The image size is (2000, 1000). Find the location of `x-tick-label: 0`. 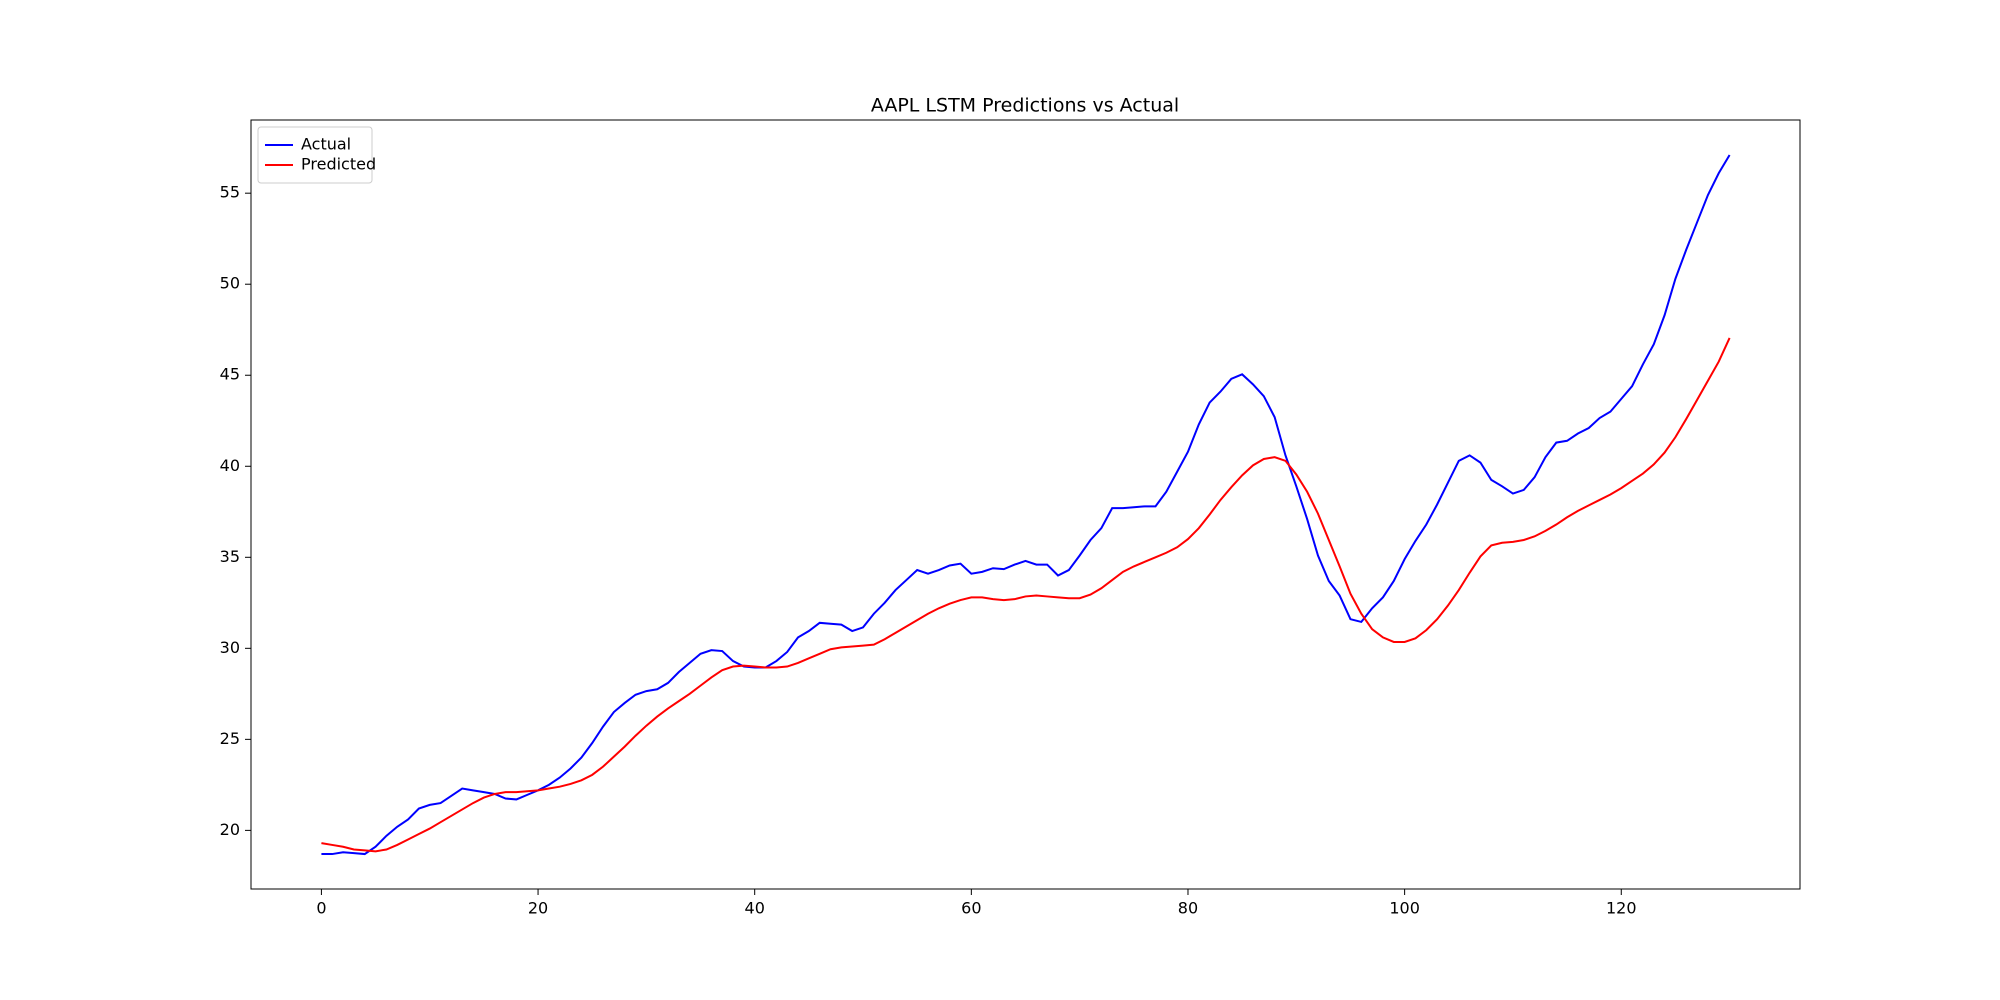

x-tick-label: 0 is located at coordinates (321, 908).